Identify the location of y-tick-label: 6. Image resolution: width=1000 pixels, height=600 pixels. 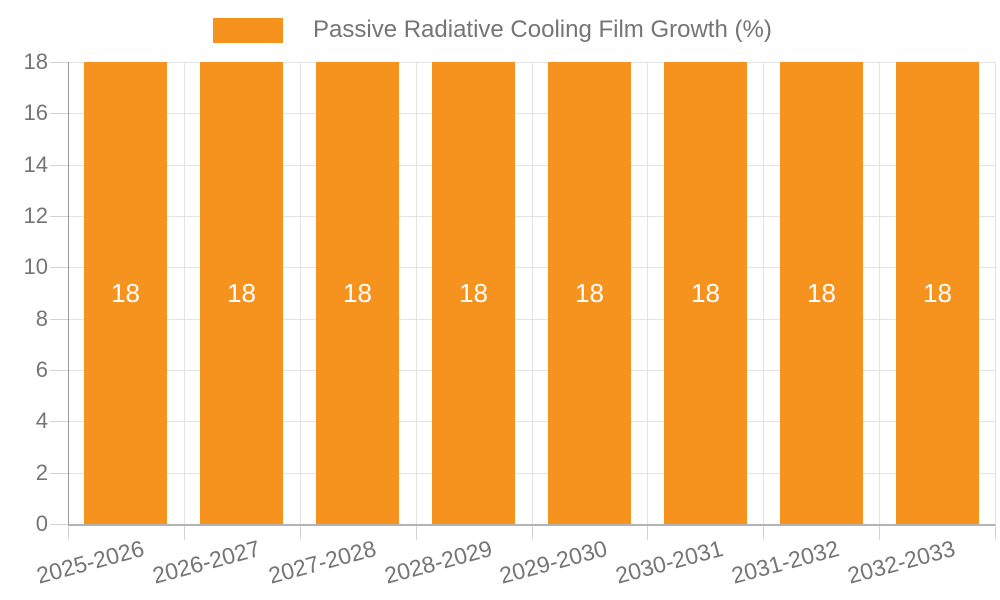
(41, 369).